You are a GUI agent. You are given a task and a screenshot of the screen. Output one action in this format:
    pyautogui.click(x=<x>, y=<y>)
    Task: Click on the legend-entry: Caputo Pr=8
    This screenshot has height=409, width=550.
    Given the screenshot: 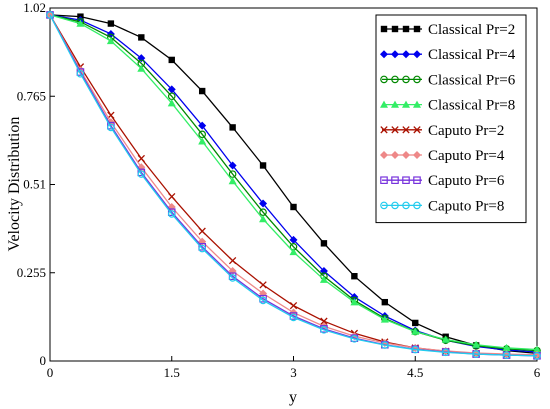 What is the action you would take?
    pyautogui.click(x=442, y=206)
    